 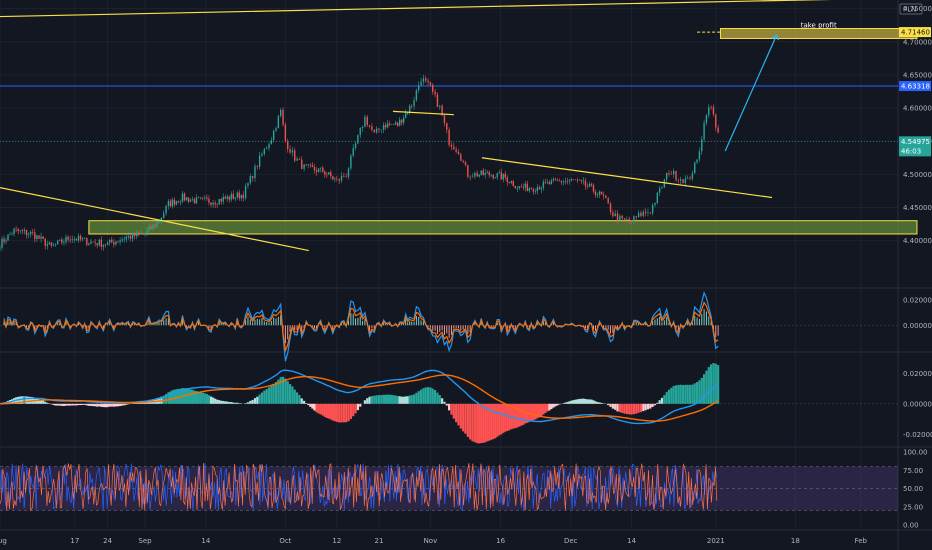 What do you see at coordinates (74, 541) in the screenshot?
I see `x-tick-label: 17` at bounding box center [74, 541].